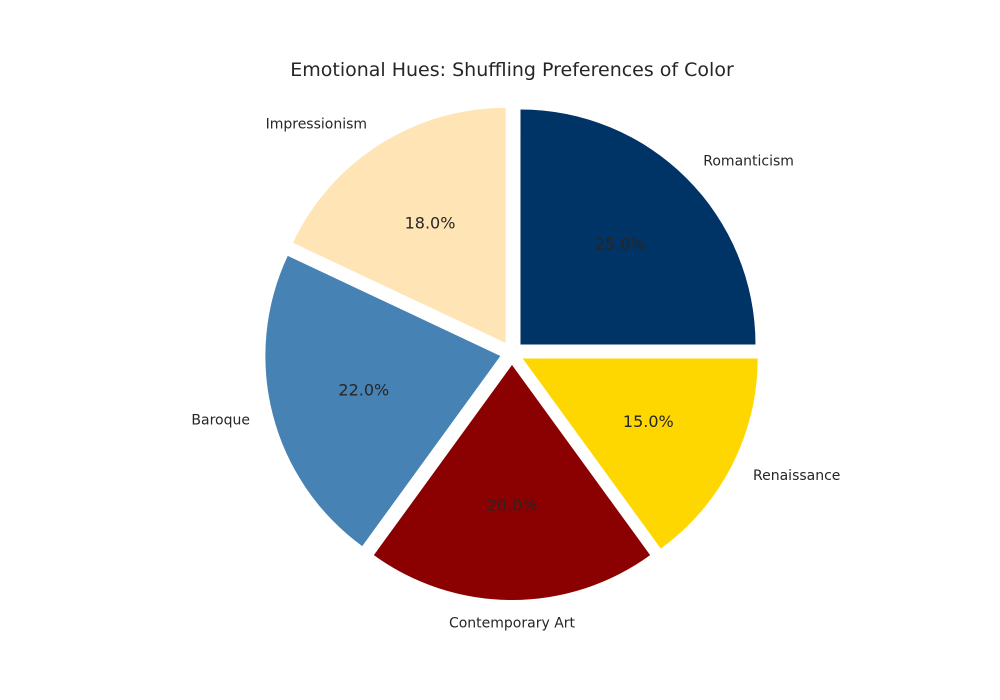  Describe the element at coordinates (512, 505) in the screenshot. I see `pct-label-contemporary-art: 20.0%` at that location.